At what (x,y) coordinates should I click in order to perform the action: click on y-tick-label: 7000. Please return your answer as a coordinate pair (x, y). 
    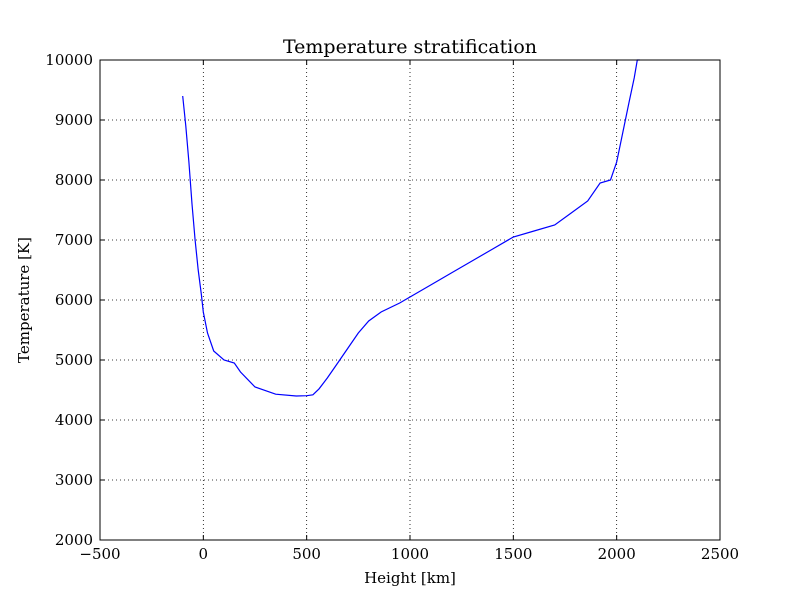
    Looking at the image, I should click on (74, 240).